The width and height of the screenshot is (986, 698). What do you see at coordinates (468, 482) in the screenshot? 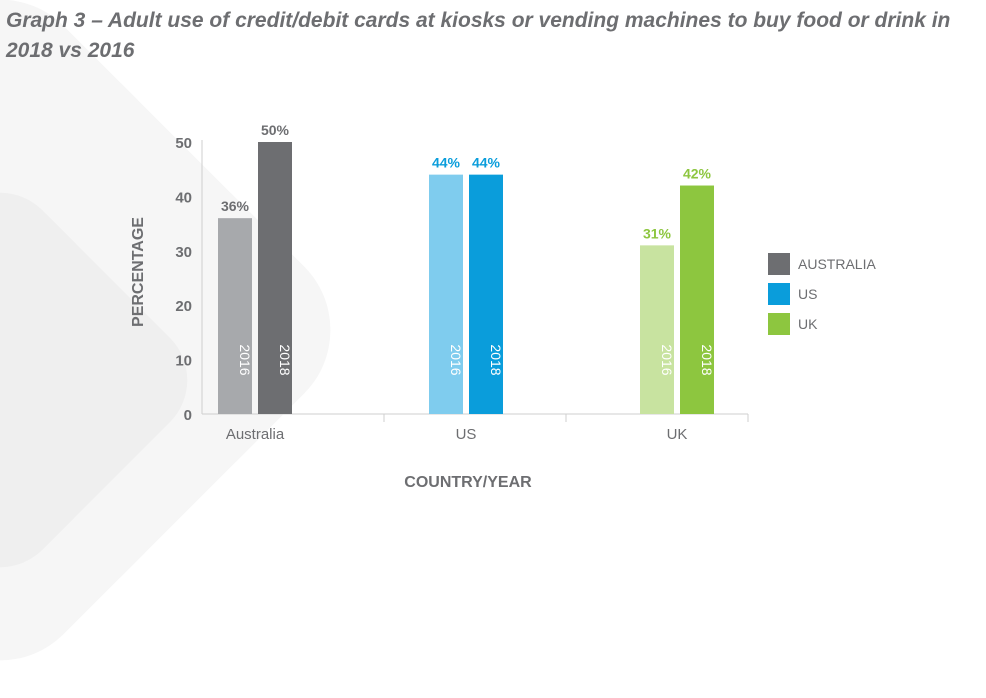
I see `x-axis-title: COUNTRY/YEAR` at bounding box center [468, 482].